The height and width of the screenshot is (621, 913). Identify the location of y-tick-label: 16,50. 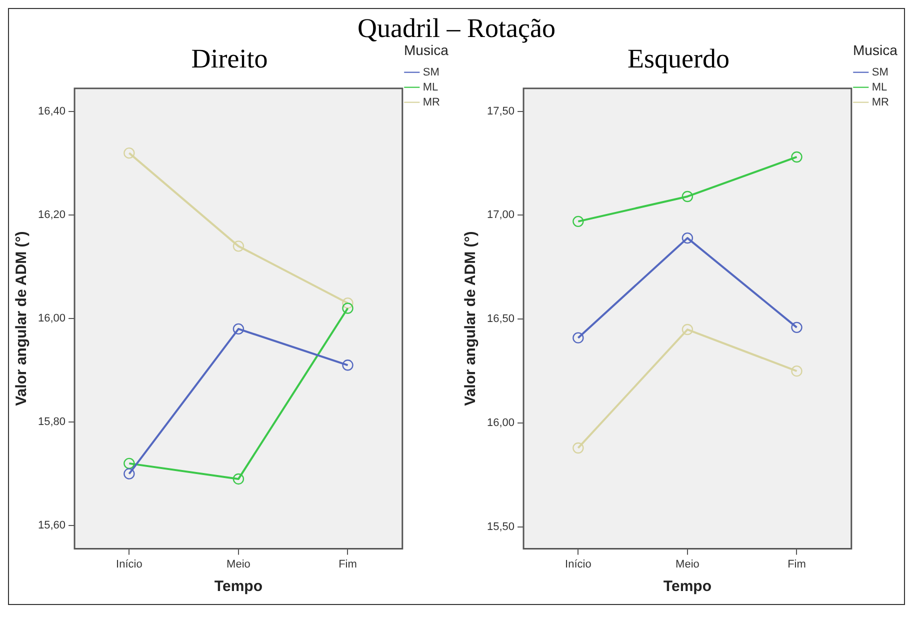
(500, 319).